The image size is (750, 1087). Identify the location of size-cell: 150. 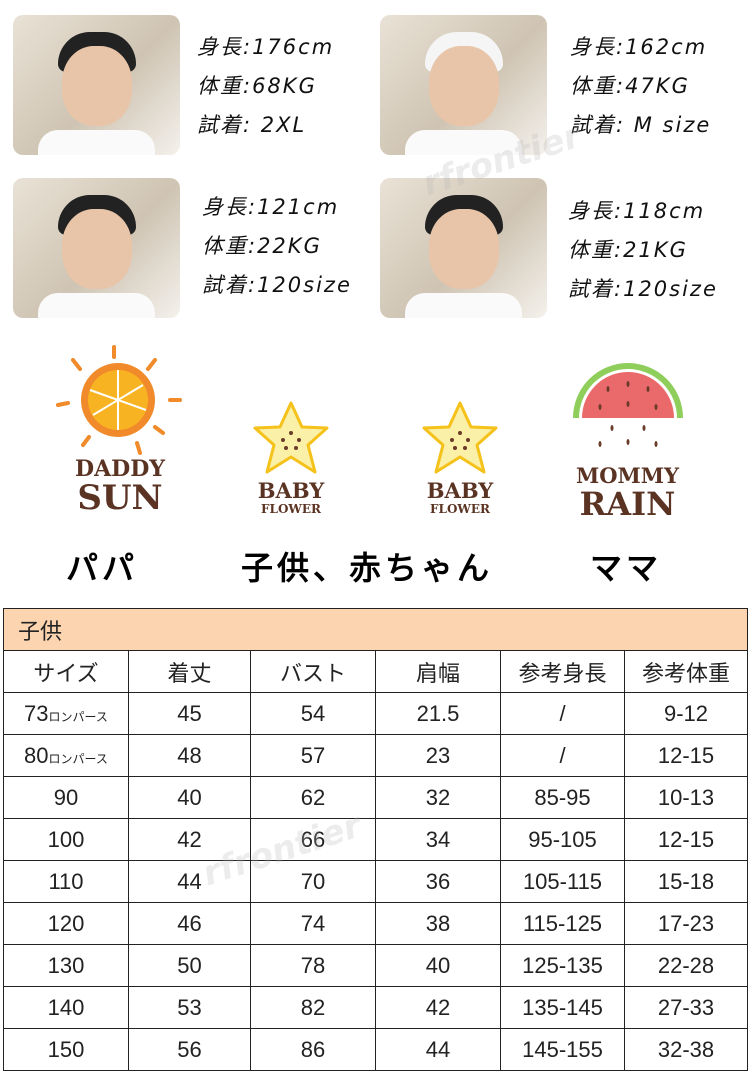
(66, 1049).